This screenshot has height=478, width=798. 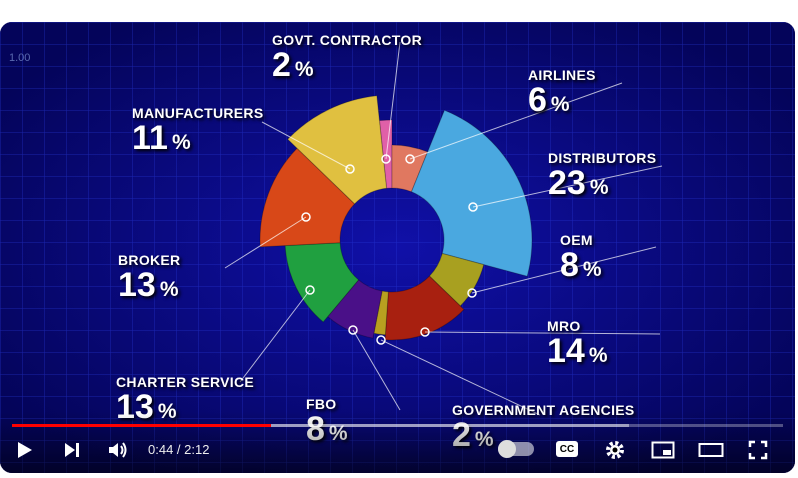 What do you see at coordinates (581, 265) in the screenshot?
I see `segment-percent: 8%` at bounding box center [581, 265].